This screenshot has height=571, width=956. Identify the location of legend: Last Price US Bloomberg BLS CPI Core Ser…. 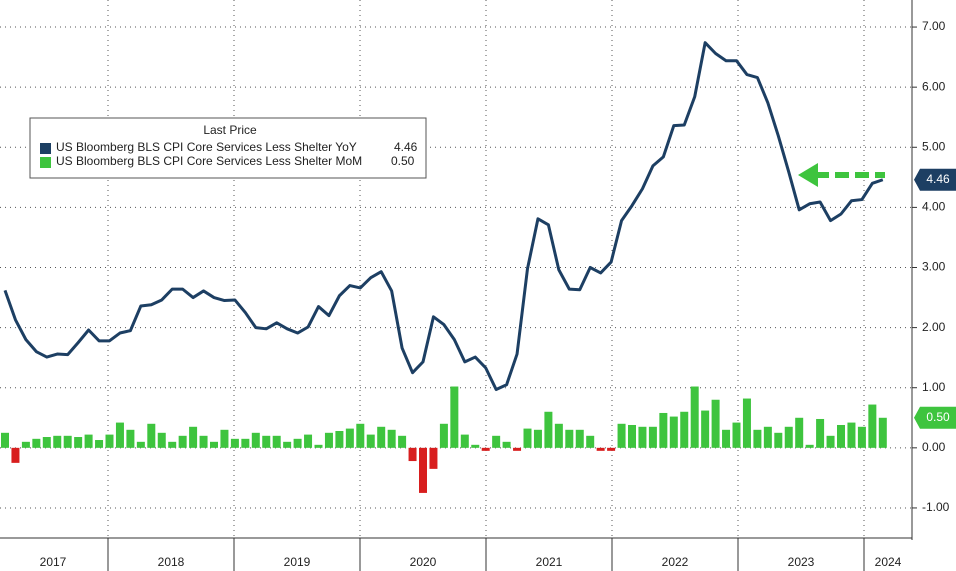
(228, 148).